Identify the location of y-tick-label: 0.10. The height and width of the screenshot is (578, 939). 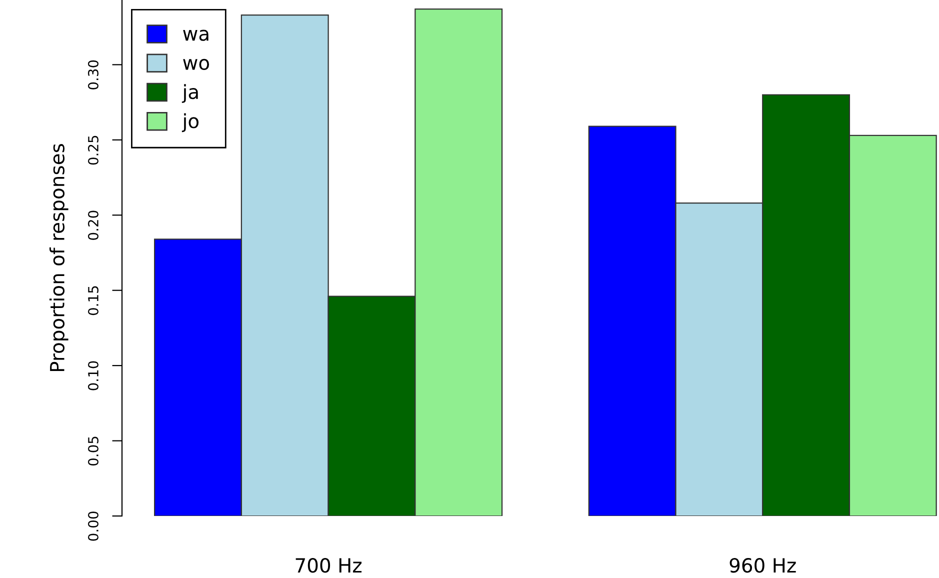
(93, 375).